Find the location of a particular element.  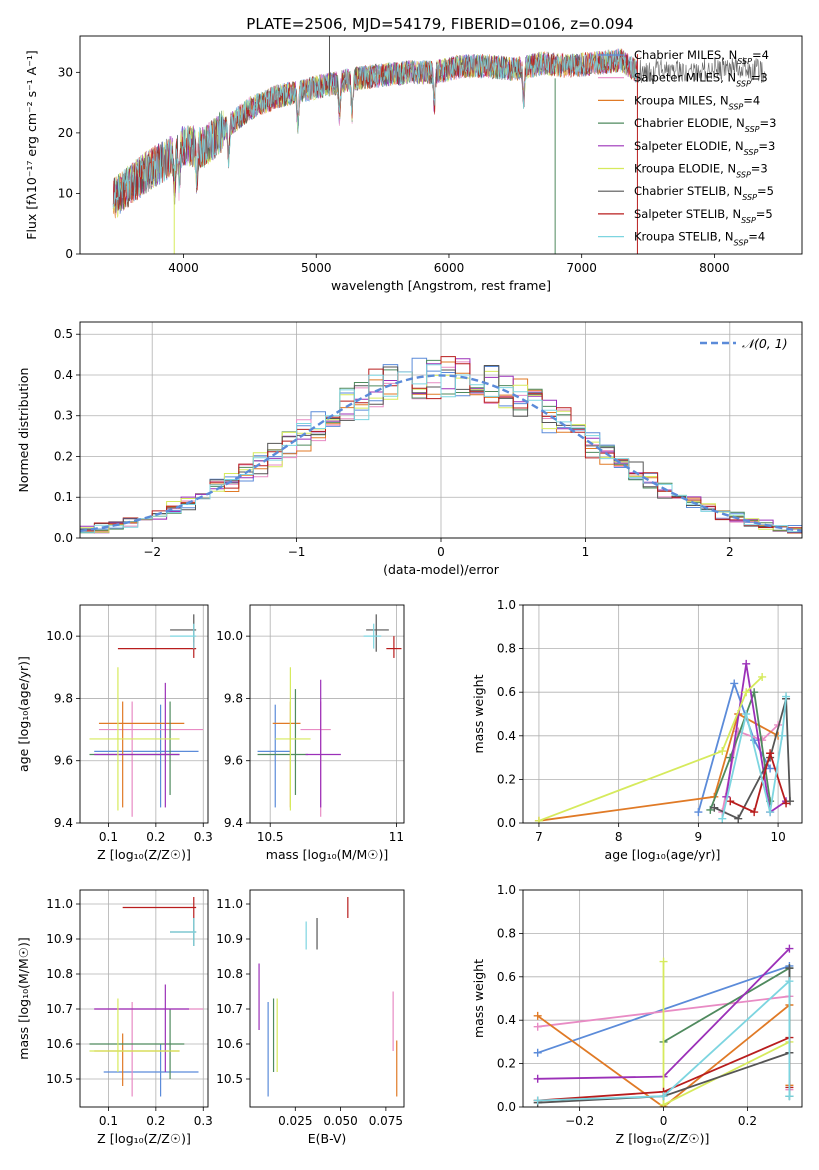

spectrum-ytick-label: 0 is located at coordinates (69, 254).